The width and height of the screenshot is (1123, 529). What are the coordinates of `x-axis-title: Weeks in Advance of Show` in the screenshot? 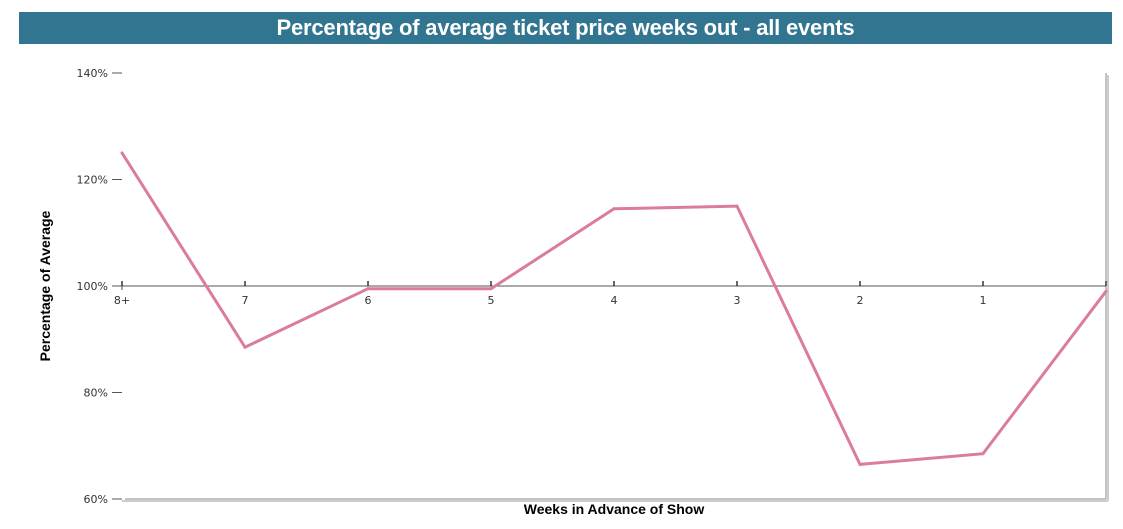 It's located at (614, 509).